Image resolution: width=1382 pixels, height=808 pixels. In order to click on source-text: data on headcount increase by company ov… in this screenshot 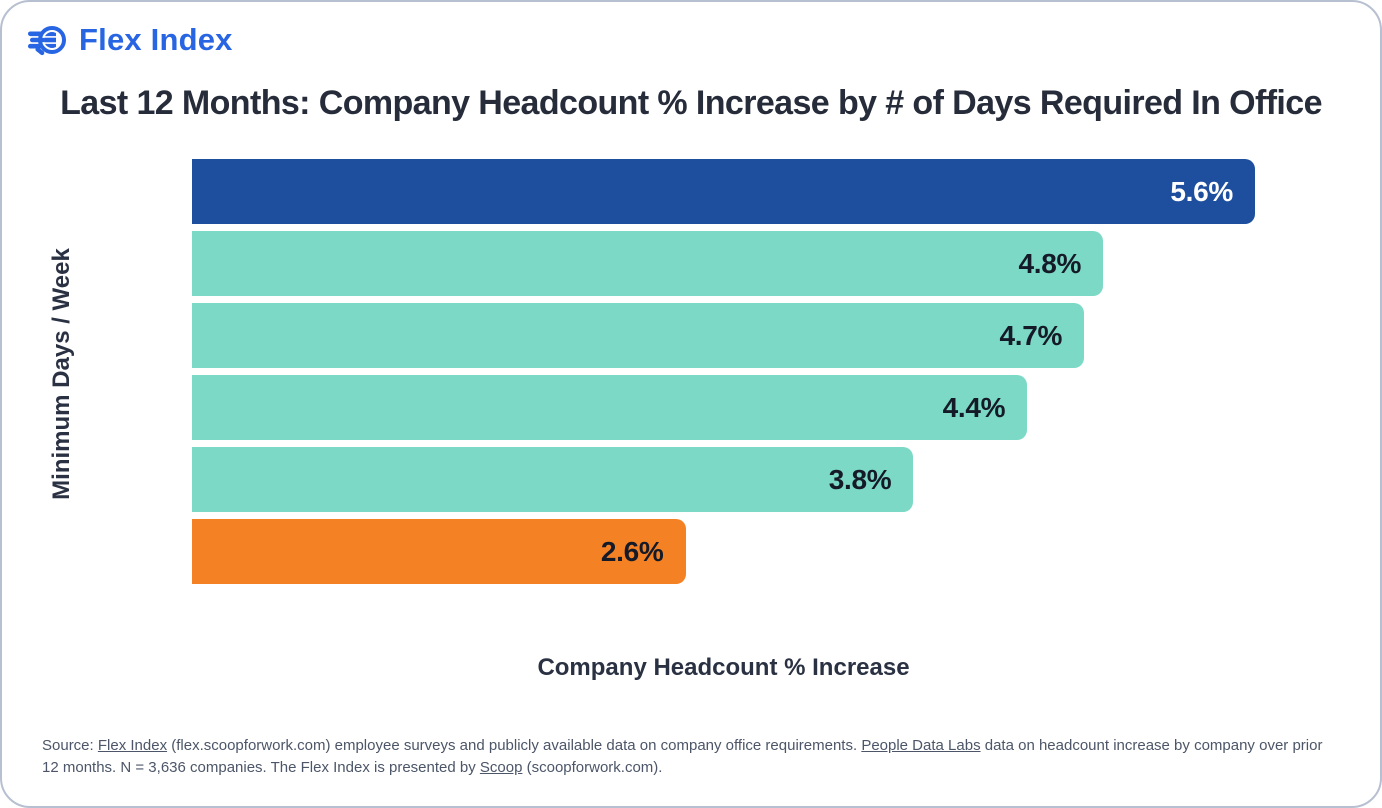, I will do `click(682, 756)`.